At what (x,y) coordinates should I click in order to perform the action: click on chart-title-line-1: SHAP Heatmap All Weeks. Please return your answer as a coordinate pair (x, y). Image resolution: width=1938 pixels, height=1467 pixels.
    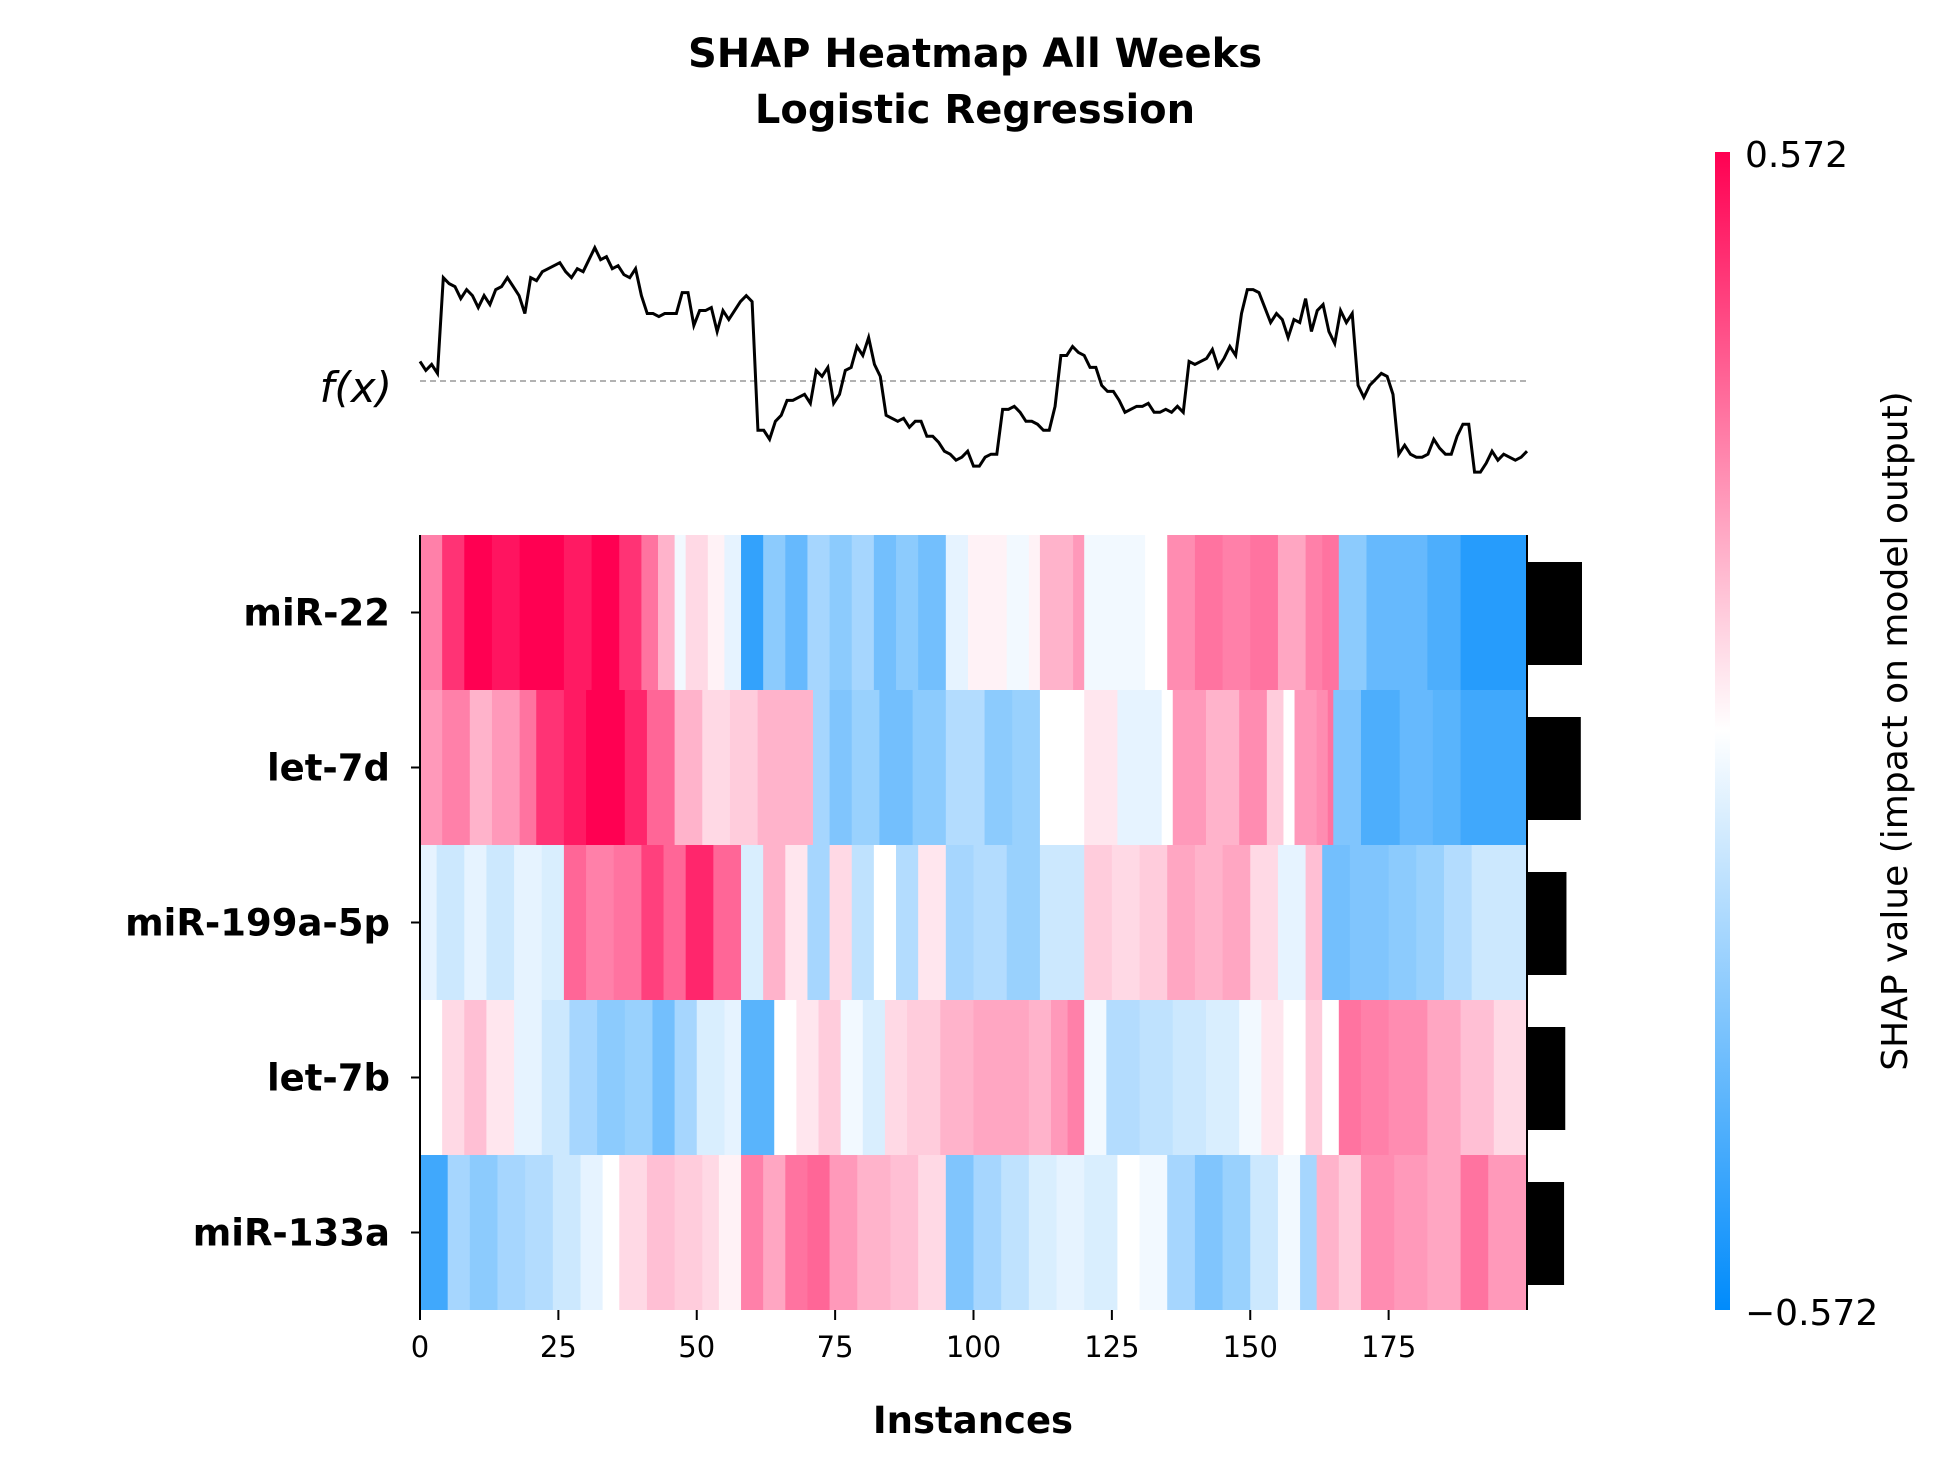
    Looking at the image, I should click on (975, 54).